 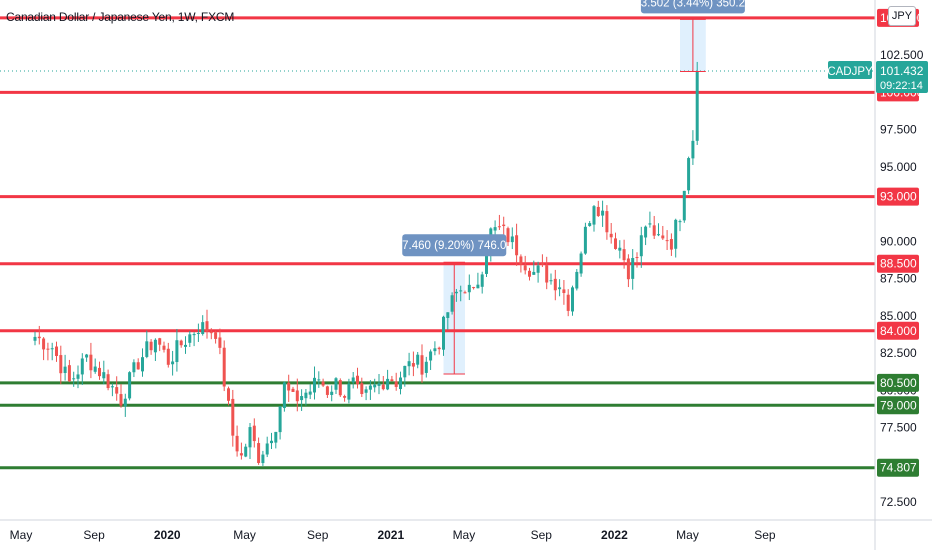 I want to click on time-axis: May Sep 2020 May Sep 2021 May Sep 2022 May Sep, so click(x=466, y=530).